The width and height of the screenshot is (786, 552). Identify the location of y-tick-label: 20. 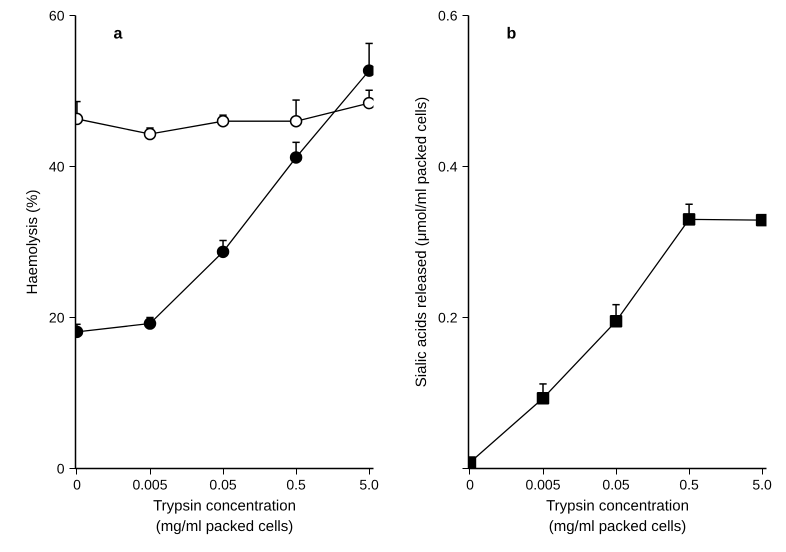
(56, 318).